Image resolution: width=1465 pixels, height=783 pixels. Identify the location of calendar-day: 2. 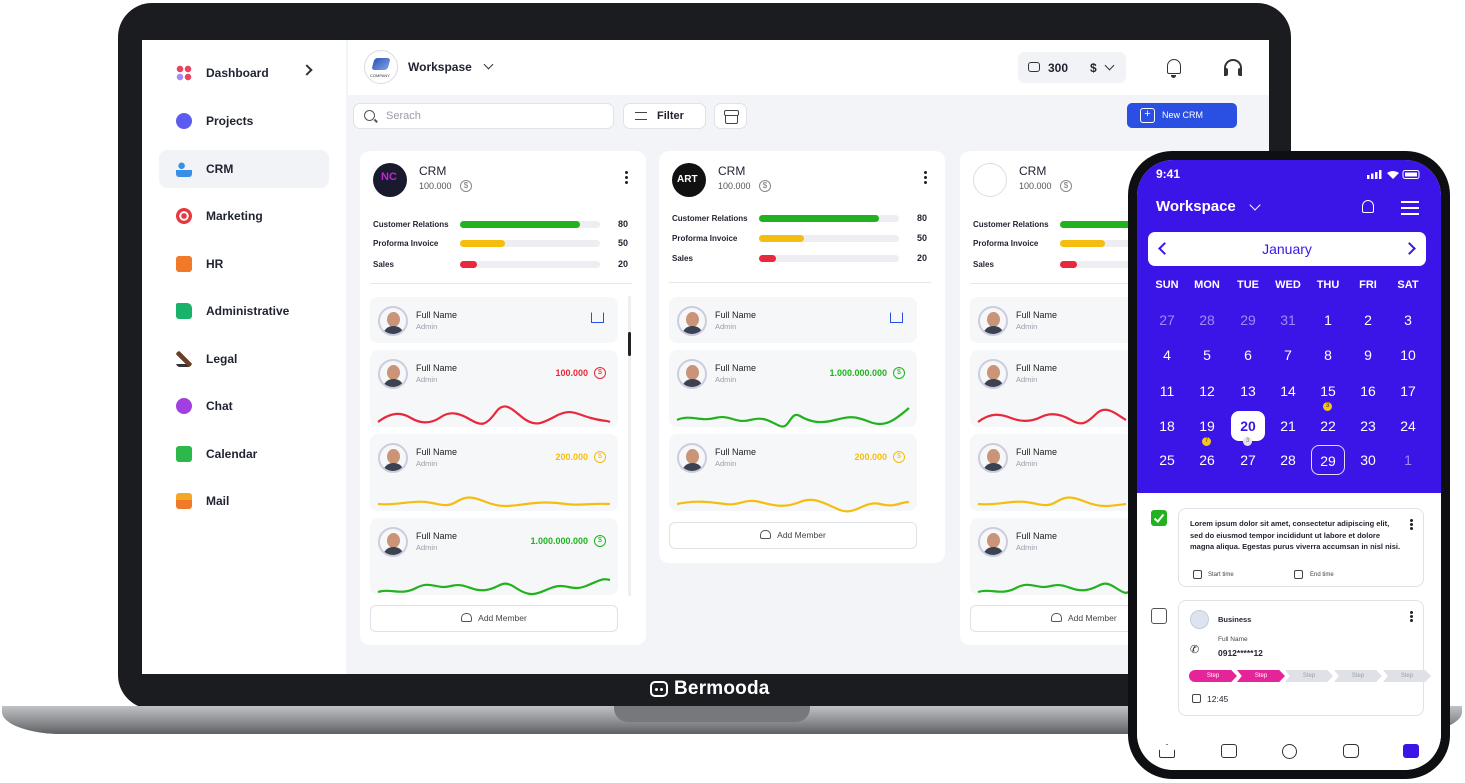
(1368, 320).